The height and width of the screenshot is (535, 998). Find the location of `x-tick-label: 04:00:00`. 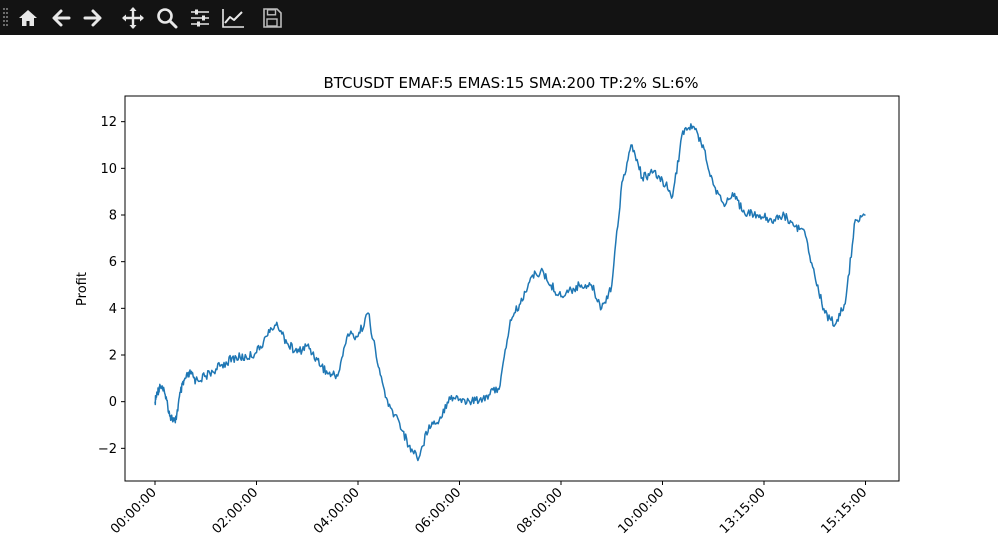

x-tick-label: 04:00:00 is located at coordinates (337, 510).